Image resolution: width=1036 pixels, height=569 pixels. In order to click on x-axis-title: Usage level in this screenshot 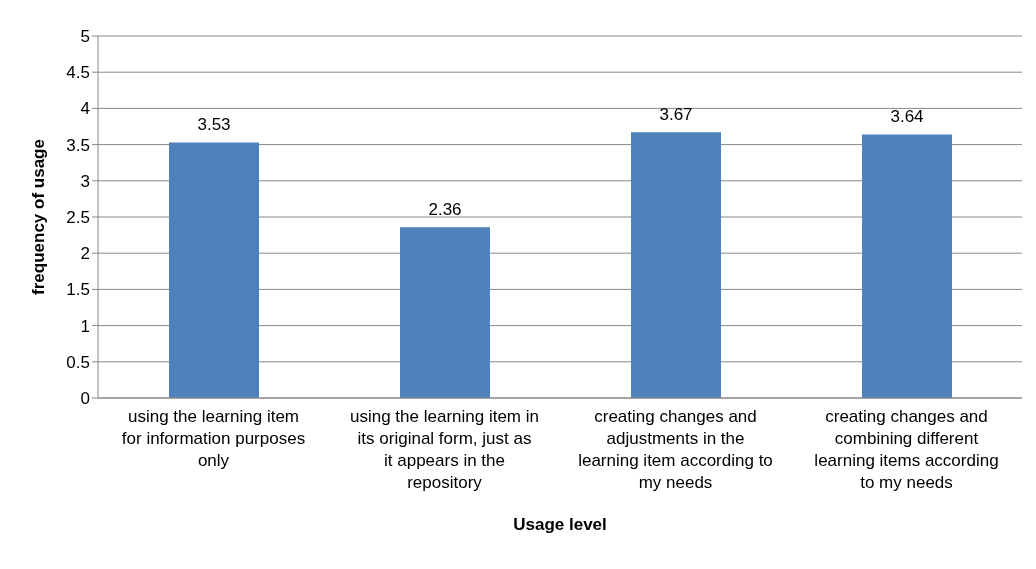, I will do `click(560, 524)`.